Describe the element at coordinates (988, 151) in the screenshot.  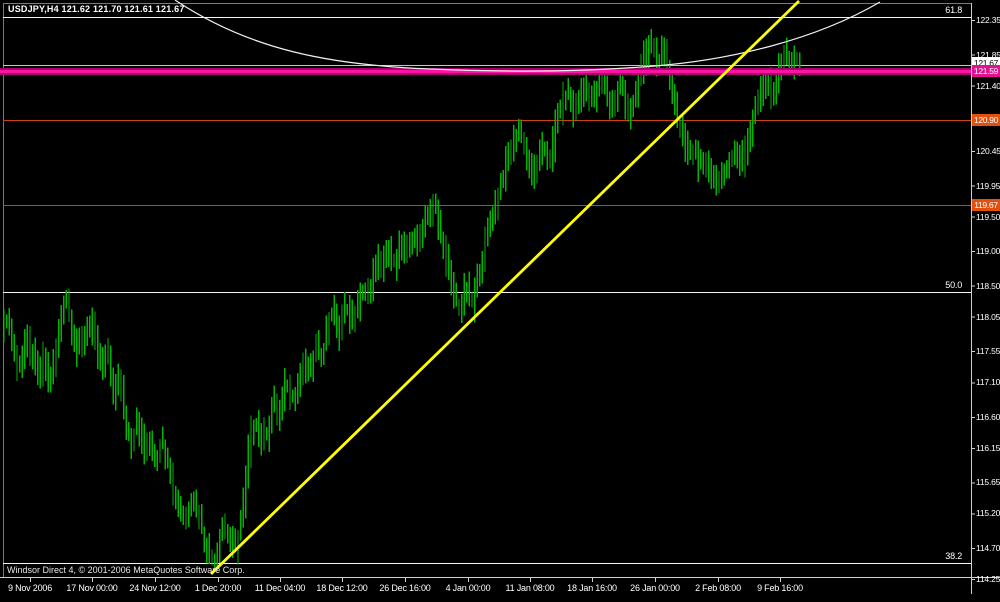
I see `price-axis-label: 120.45` at that location.